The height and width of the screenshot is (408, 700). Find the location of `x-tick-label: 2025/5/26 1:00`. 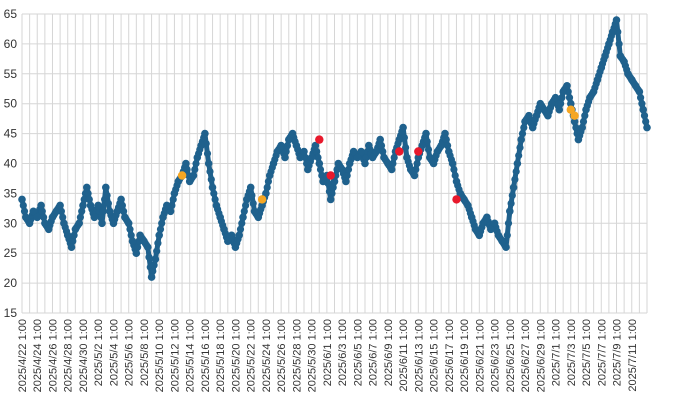

x-tick-label: 2025/5/26 1:00 is located at coordinates (282, 355).